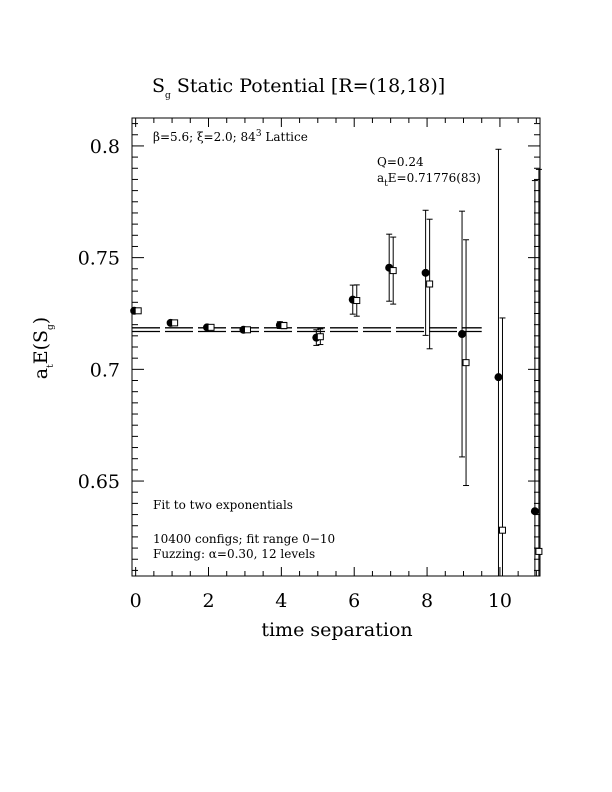  I want to click on fit-energy-annotation: atE=0.71776(83), so click(429, 180).